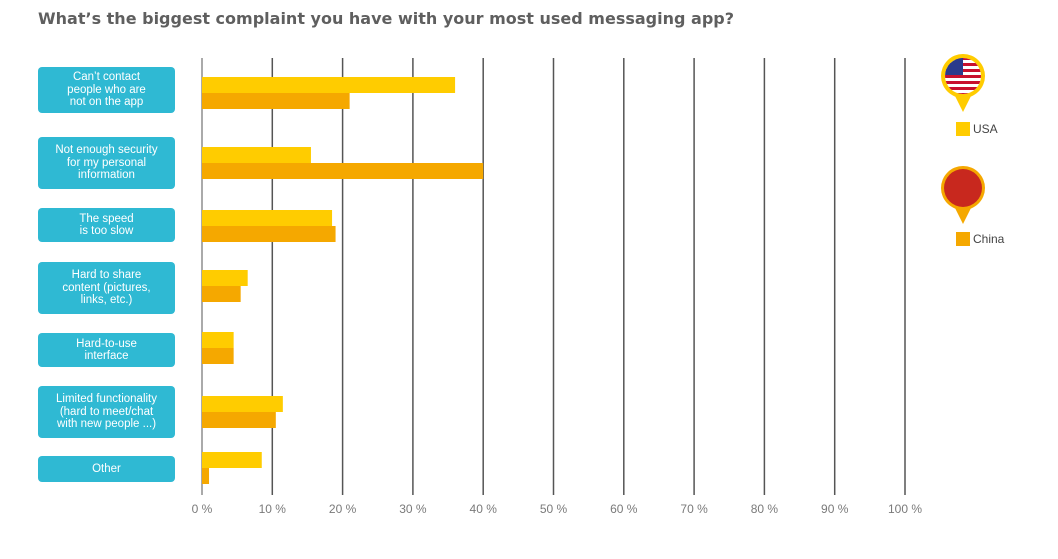 The image size is (1058, 559). Describe the element at coordinates (963, 83) in the screenshot. I see `usa-flag-icon` at that location.